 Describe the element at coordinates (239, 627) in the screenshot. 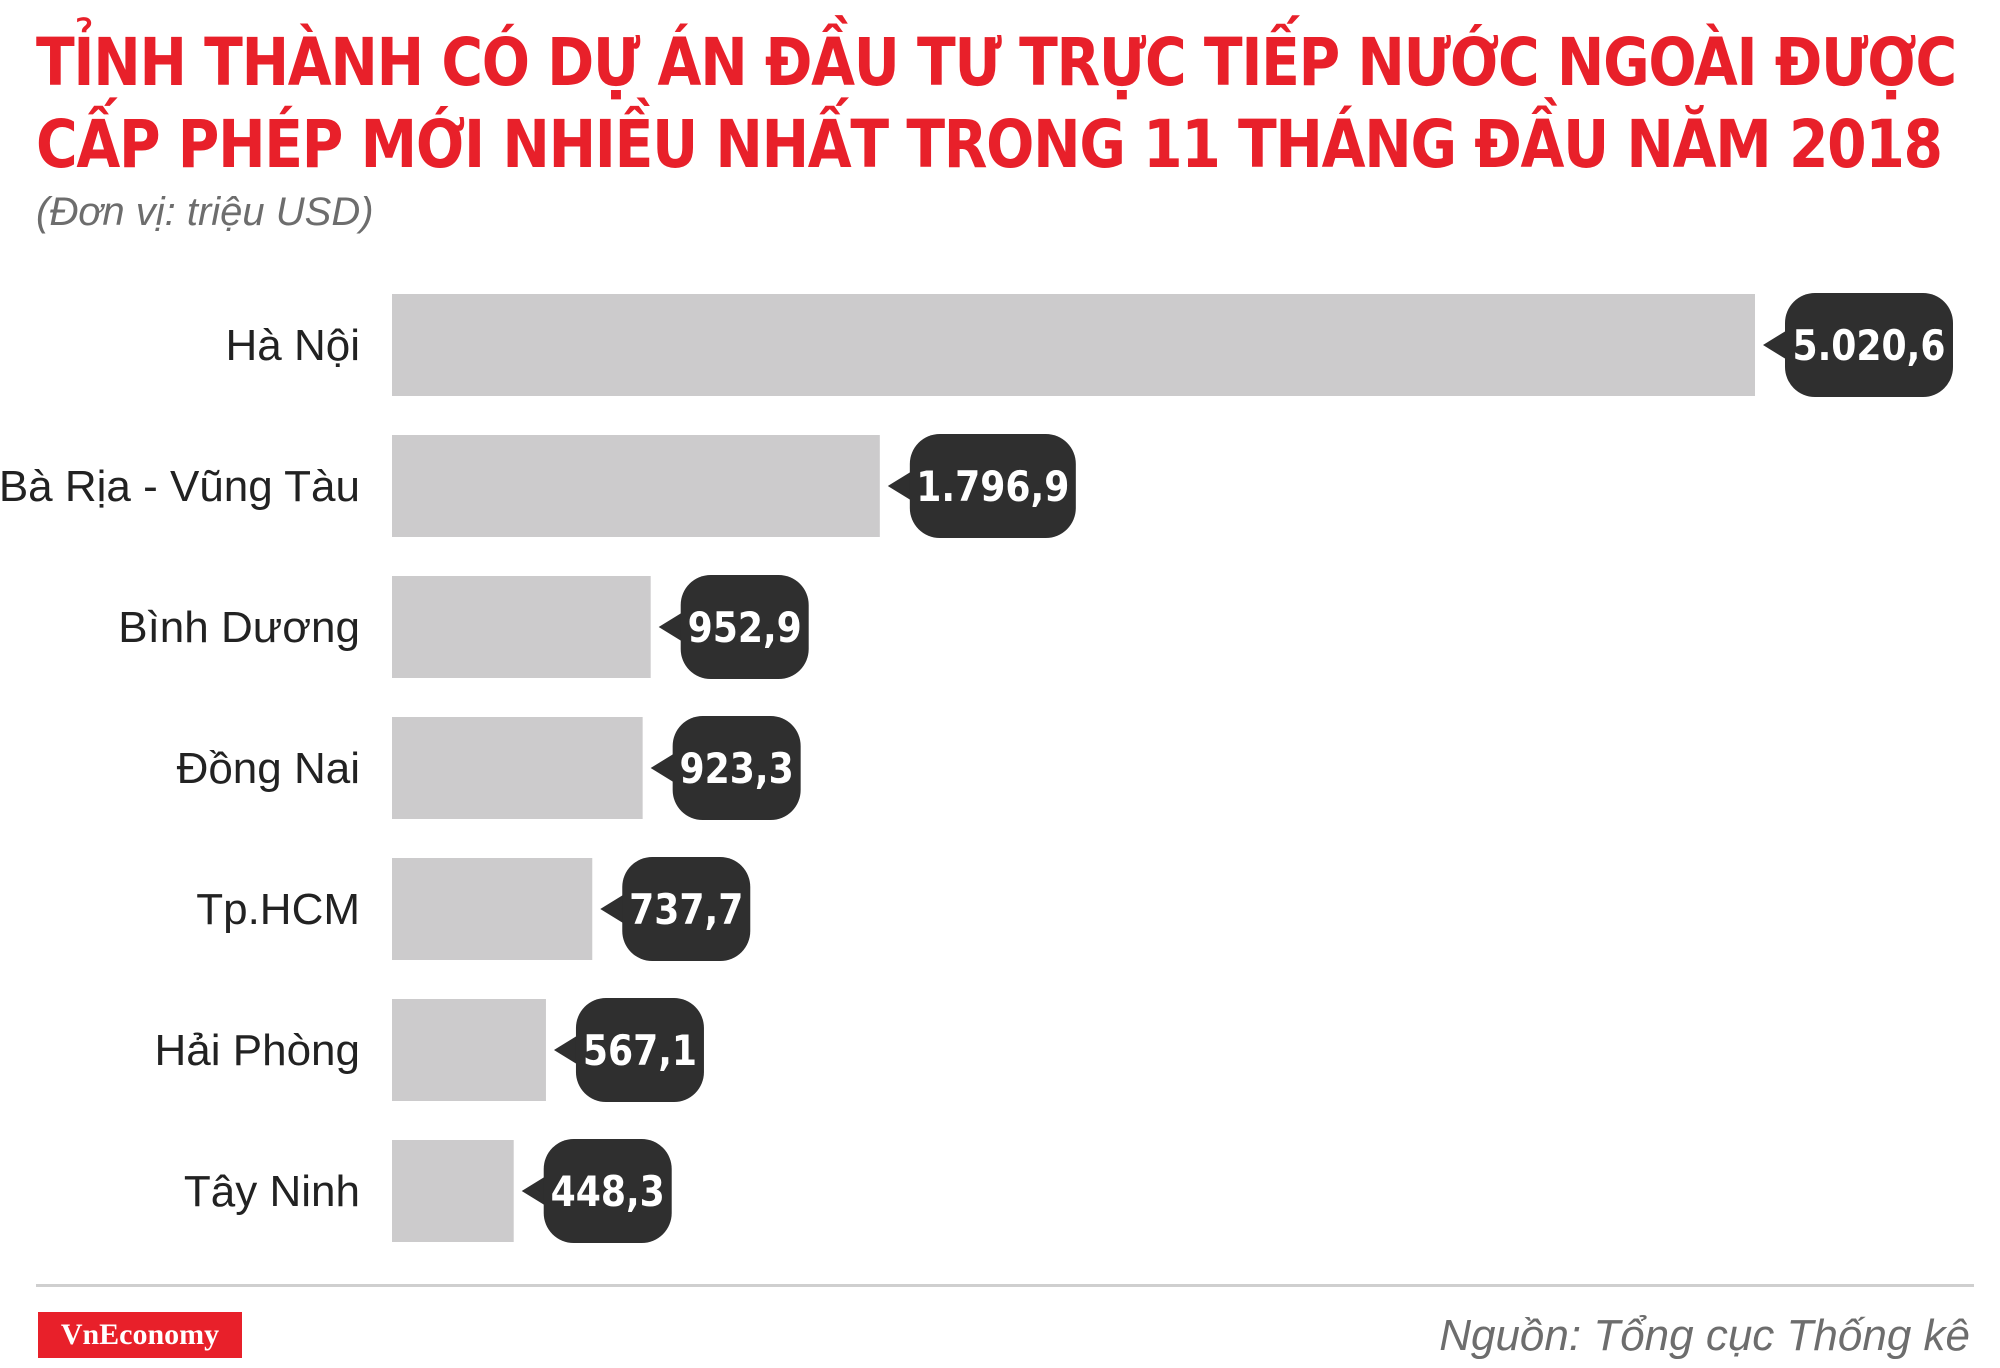

I see `category-label: Bình Dương` at that location.